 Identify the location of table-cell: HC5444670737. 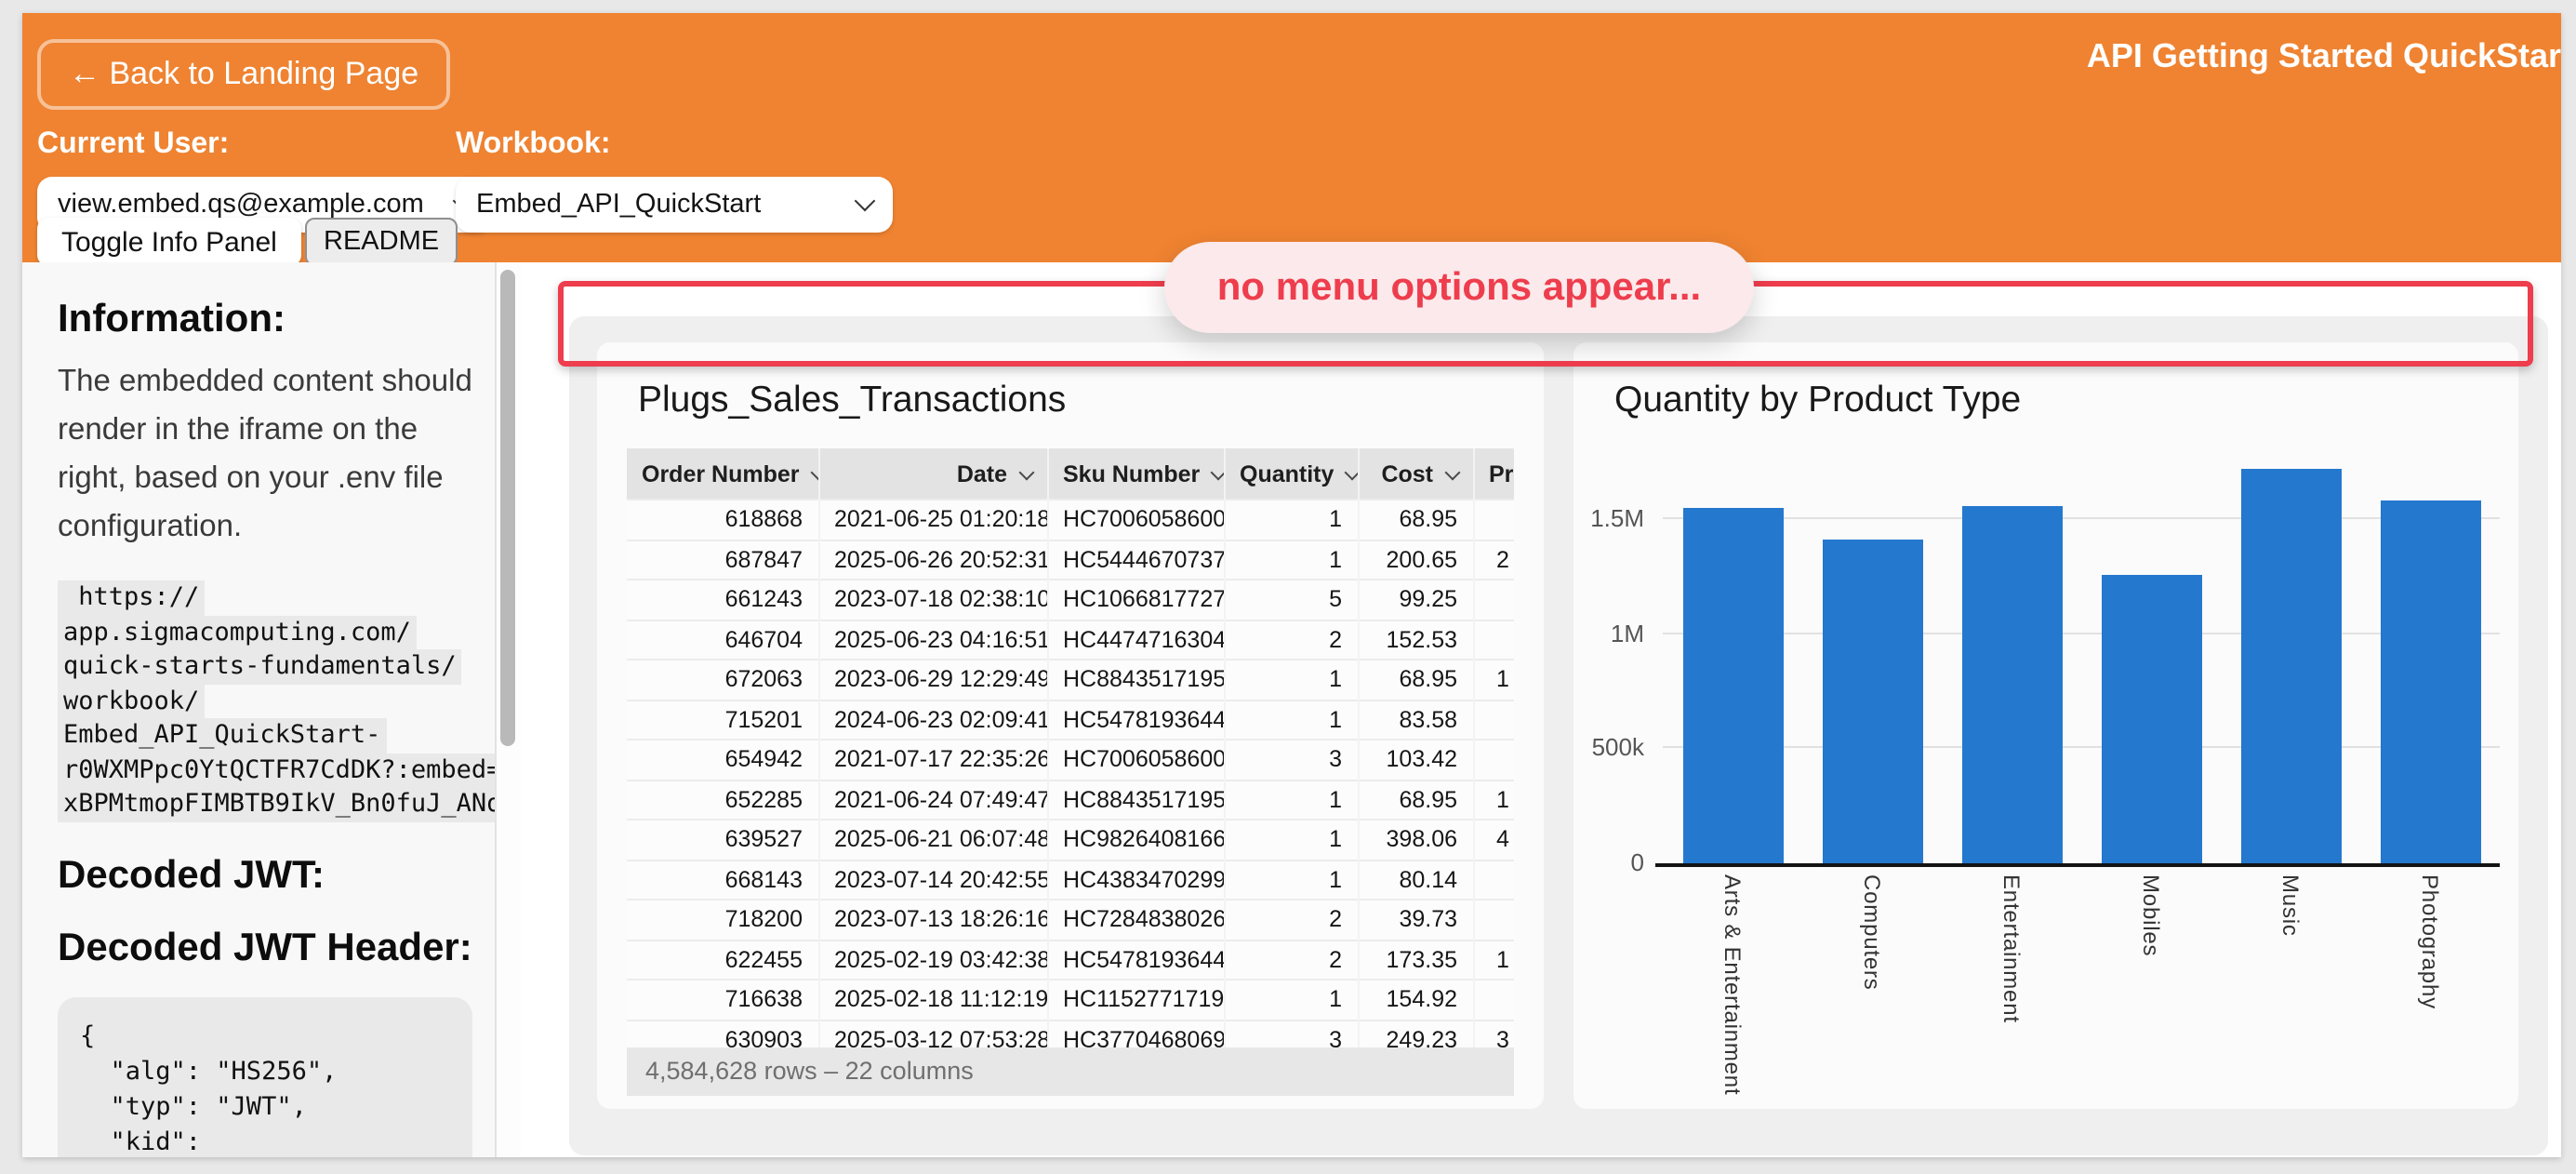
(1135, 560).